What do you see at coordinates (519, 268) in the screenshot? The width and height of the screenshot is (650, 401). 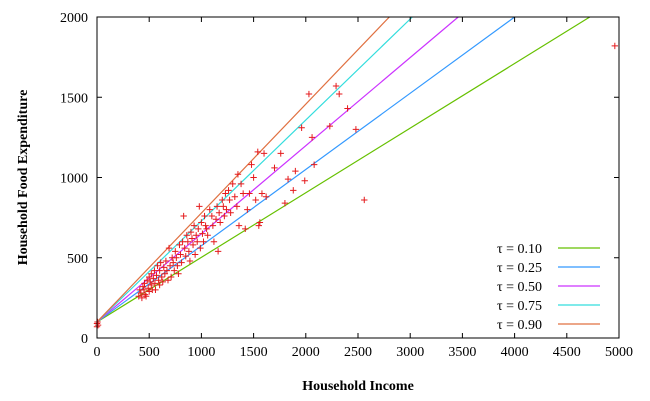 I see `legend-label: τ = 0.25` at bounding box center [519, 268].